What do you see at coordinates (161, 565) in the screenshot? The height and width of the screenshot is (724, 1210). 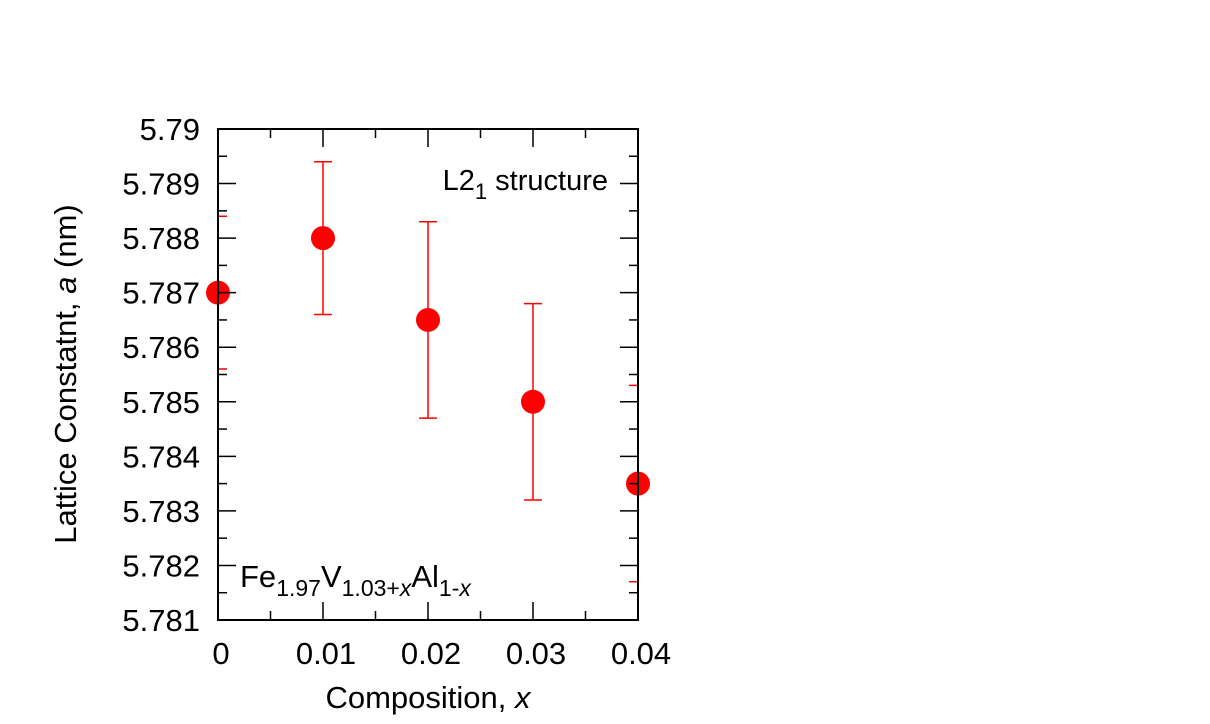 I see `y-tick-label: 5.782` at bounding box center [161, 565].